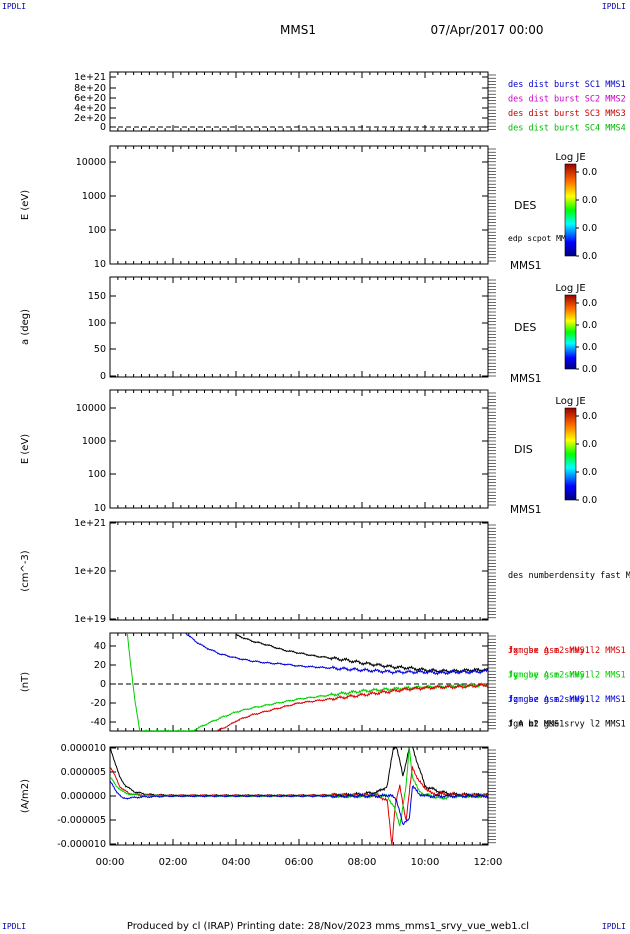 The image size is (630, 934). Describe the element at coordinates (98, 703) in the screenshot. I see `y-tick-label: -20` at that location.